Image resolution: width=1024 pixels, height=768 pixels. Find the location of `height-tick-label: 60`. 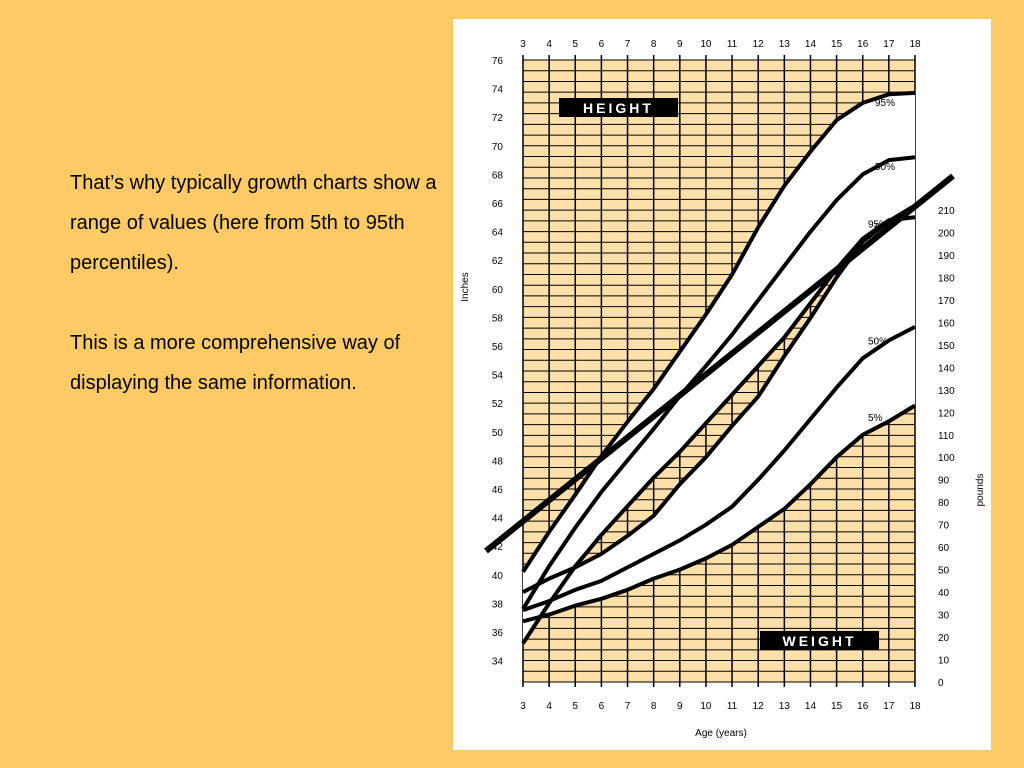

height-tick-label: 60 is located at coordinates (498, 290).